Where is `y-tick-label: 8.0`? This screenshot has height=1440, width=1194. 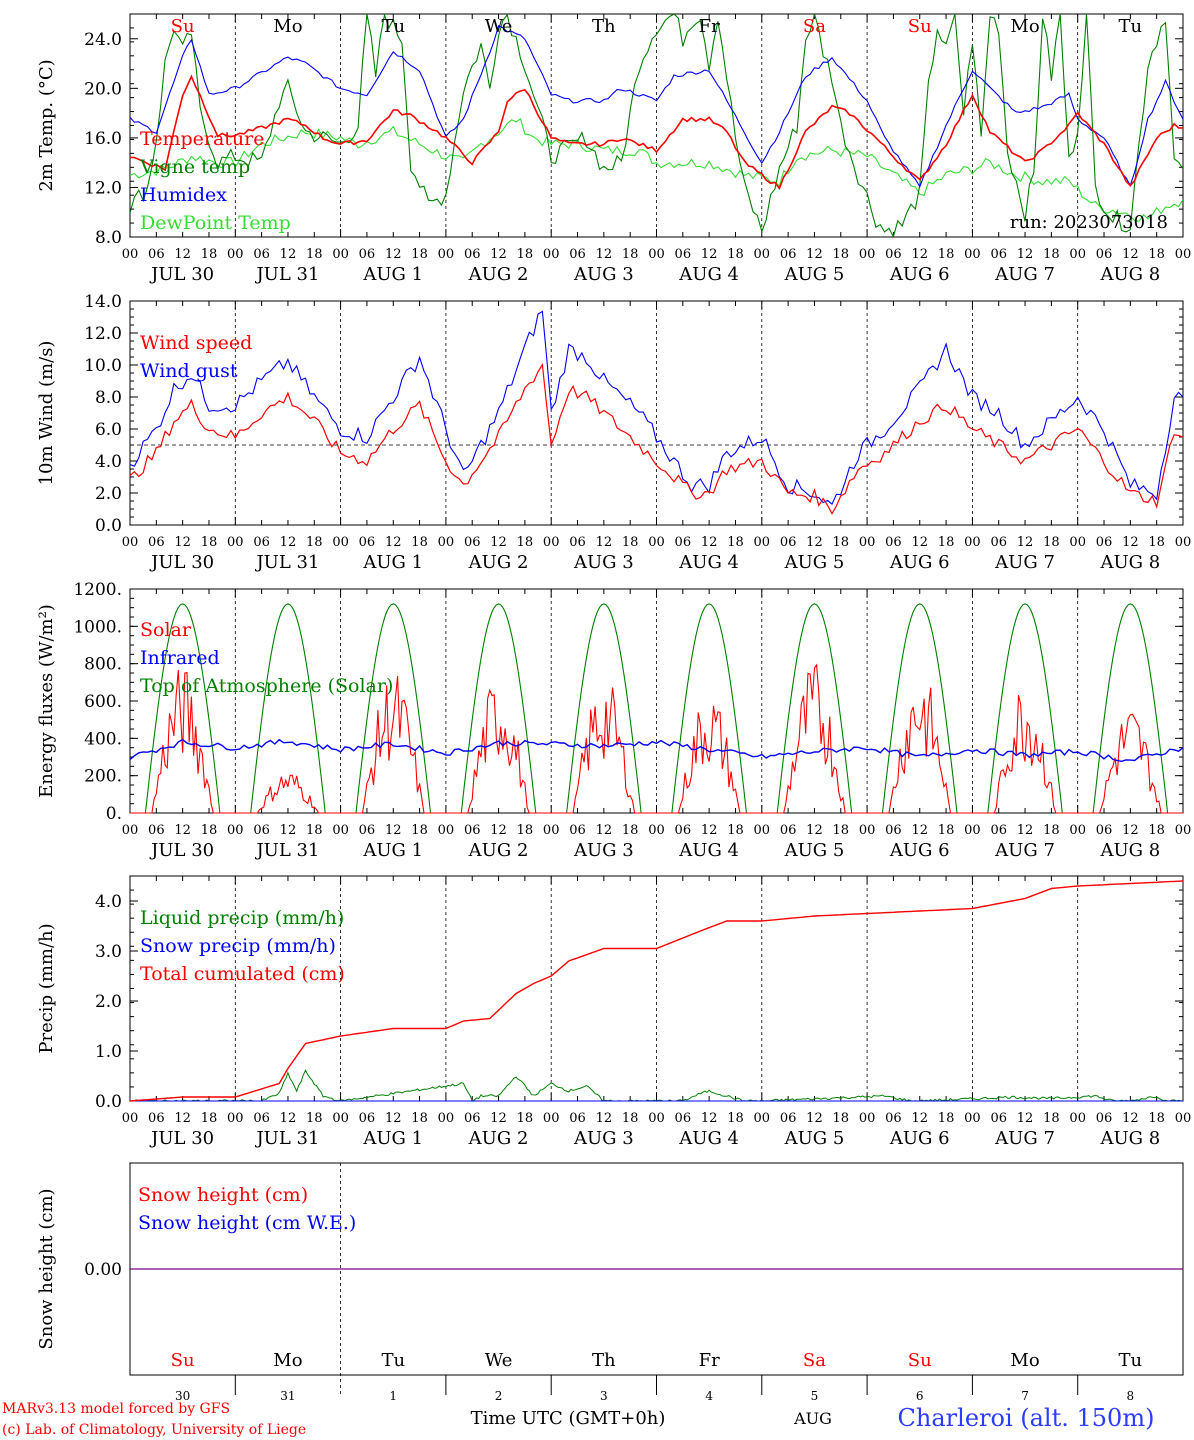
y-tick-label: 8.0 is located at coordinates (108, 238).